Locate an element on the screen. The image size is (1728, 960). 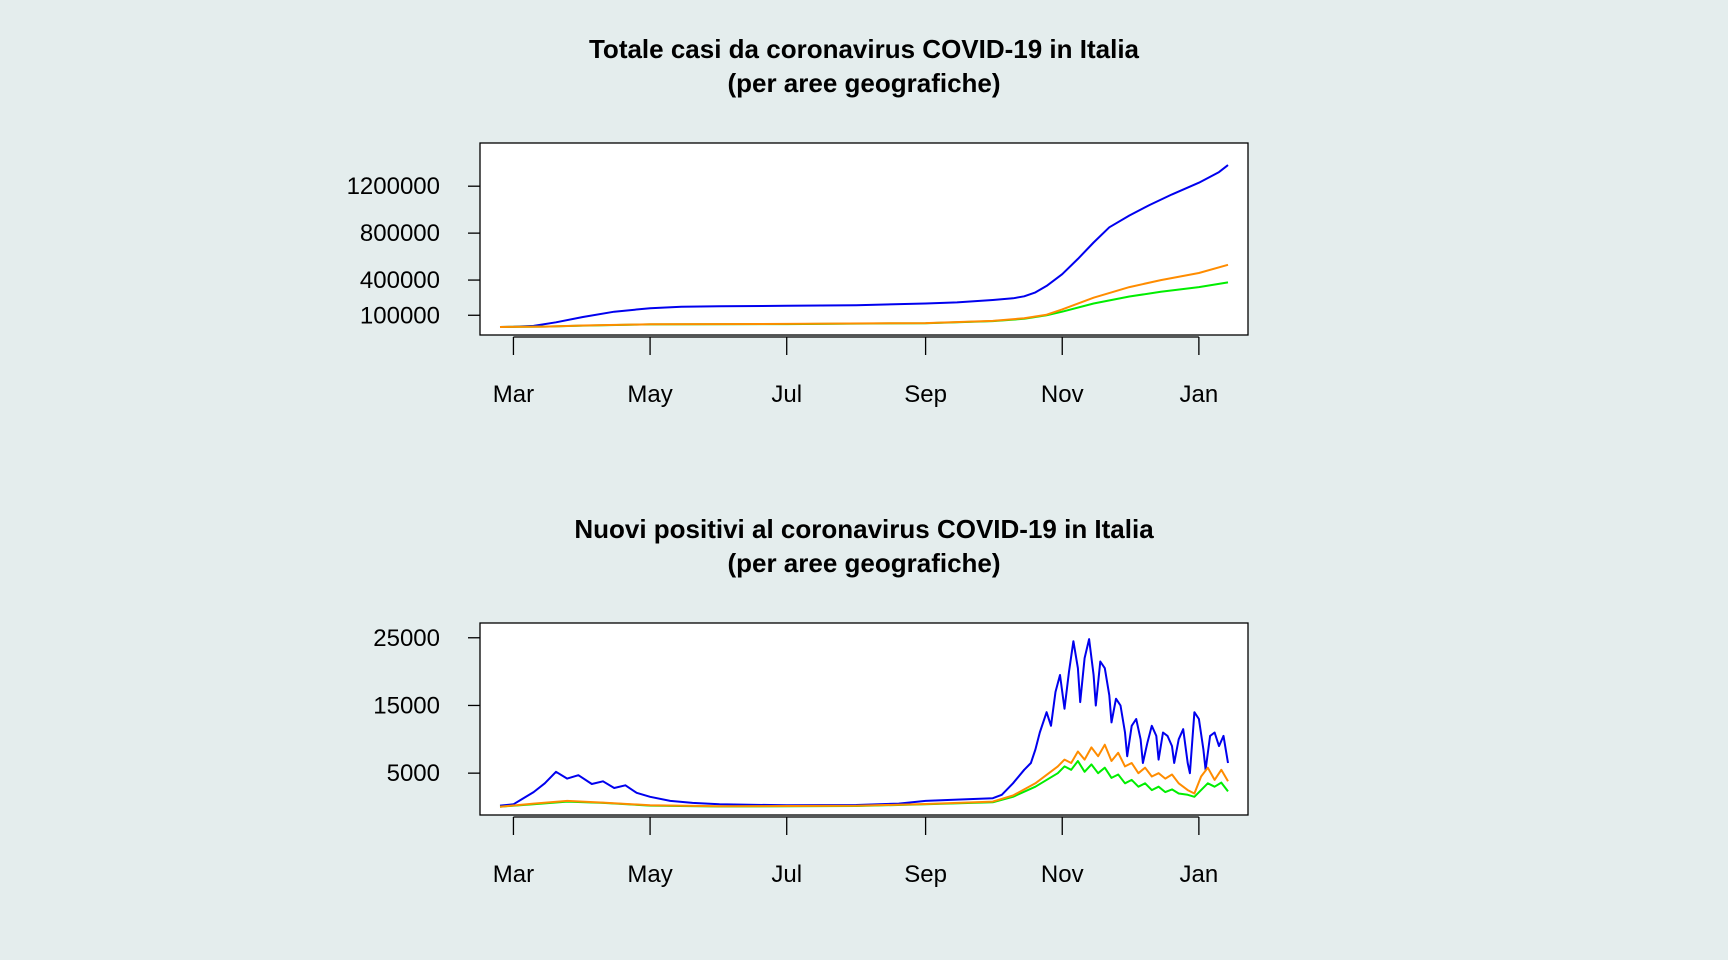
total-cases-y-axis: 100000 400000 800000 1200000 is located at coordinates (413, 251).